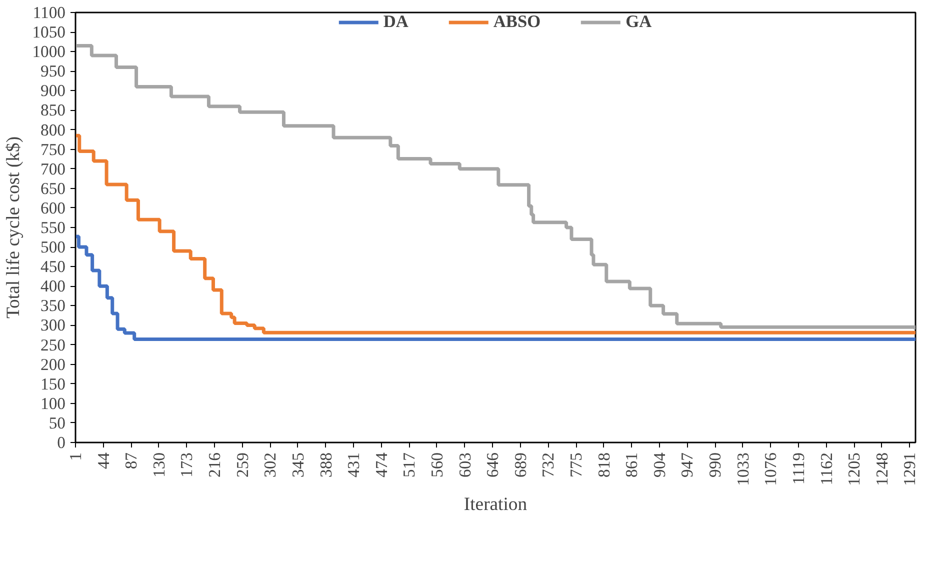  Describe the element at coordinates (381, 465) in the screenshot. I see `x-tick-label: 474` at that location.